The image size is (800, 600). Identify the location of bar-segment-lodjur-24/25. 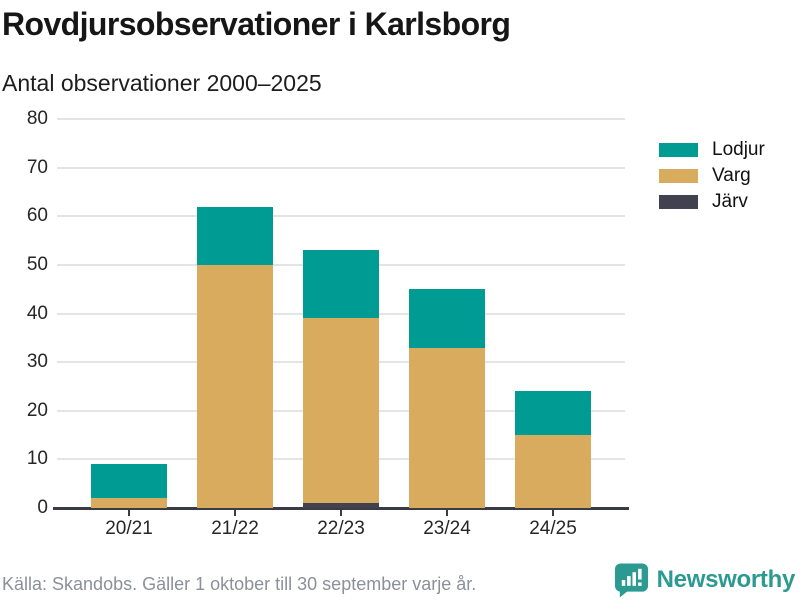
(553, 413).